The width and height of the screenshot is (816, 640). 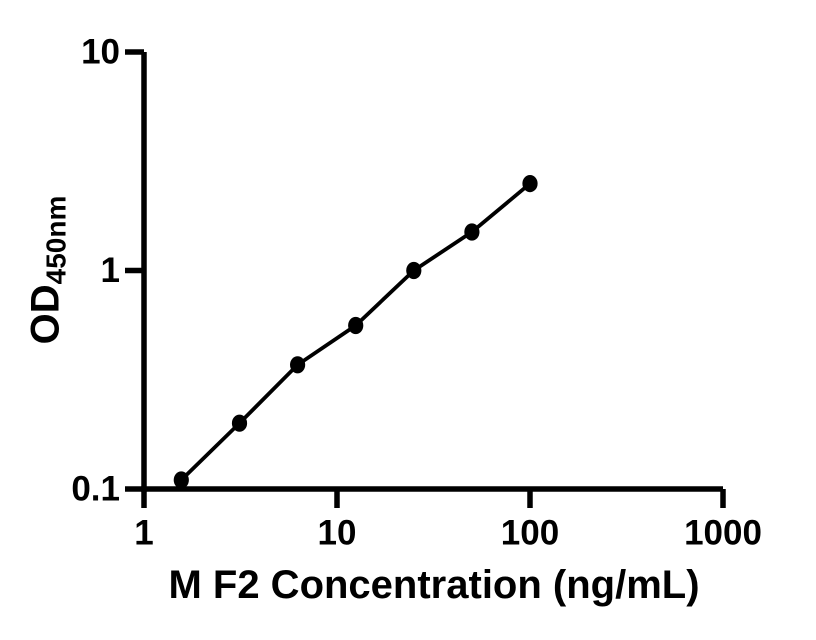 What do you see at coordinates (110, 270) in the screenshot?
I see `y-tick-label: 1` at bounding box center [110, 270].